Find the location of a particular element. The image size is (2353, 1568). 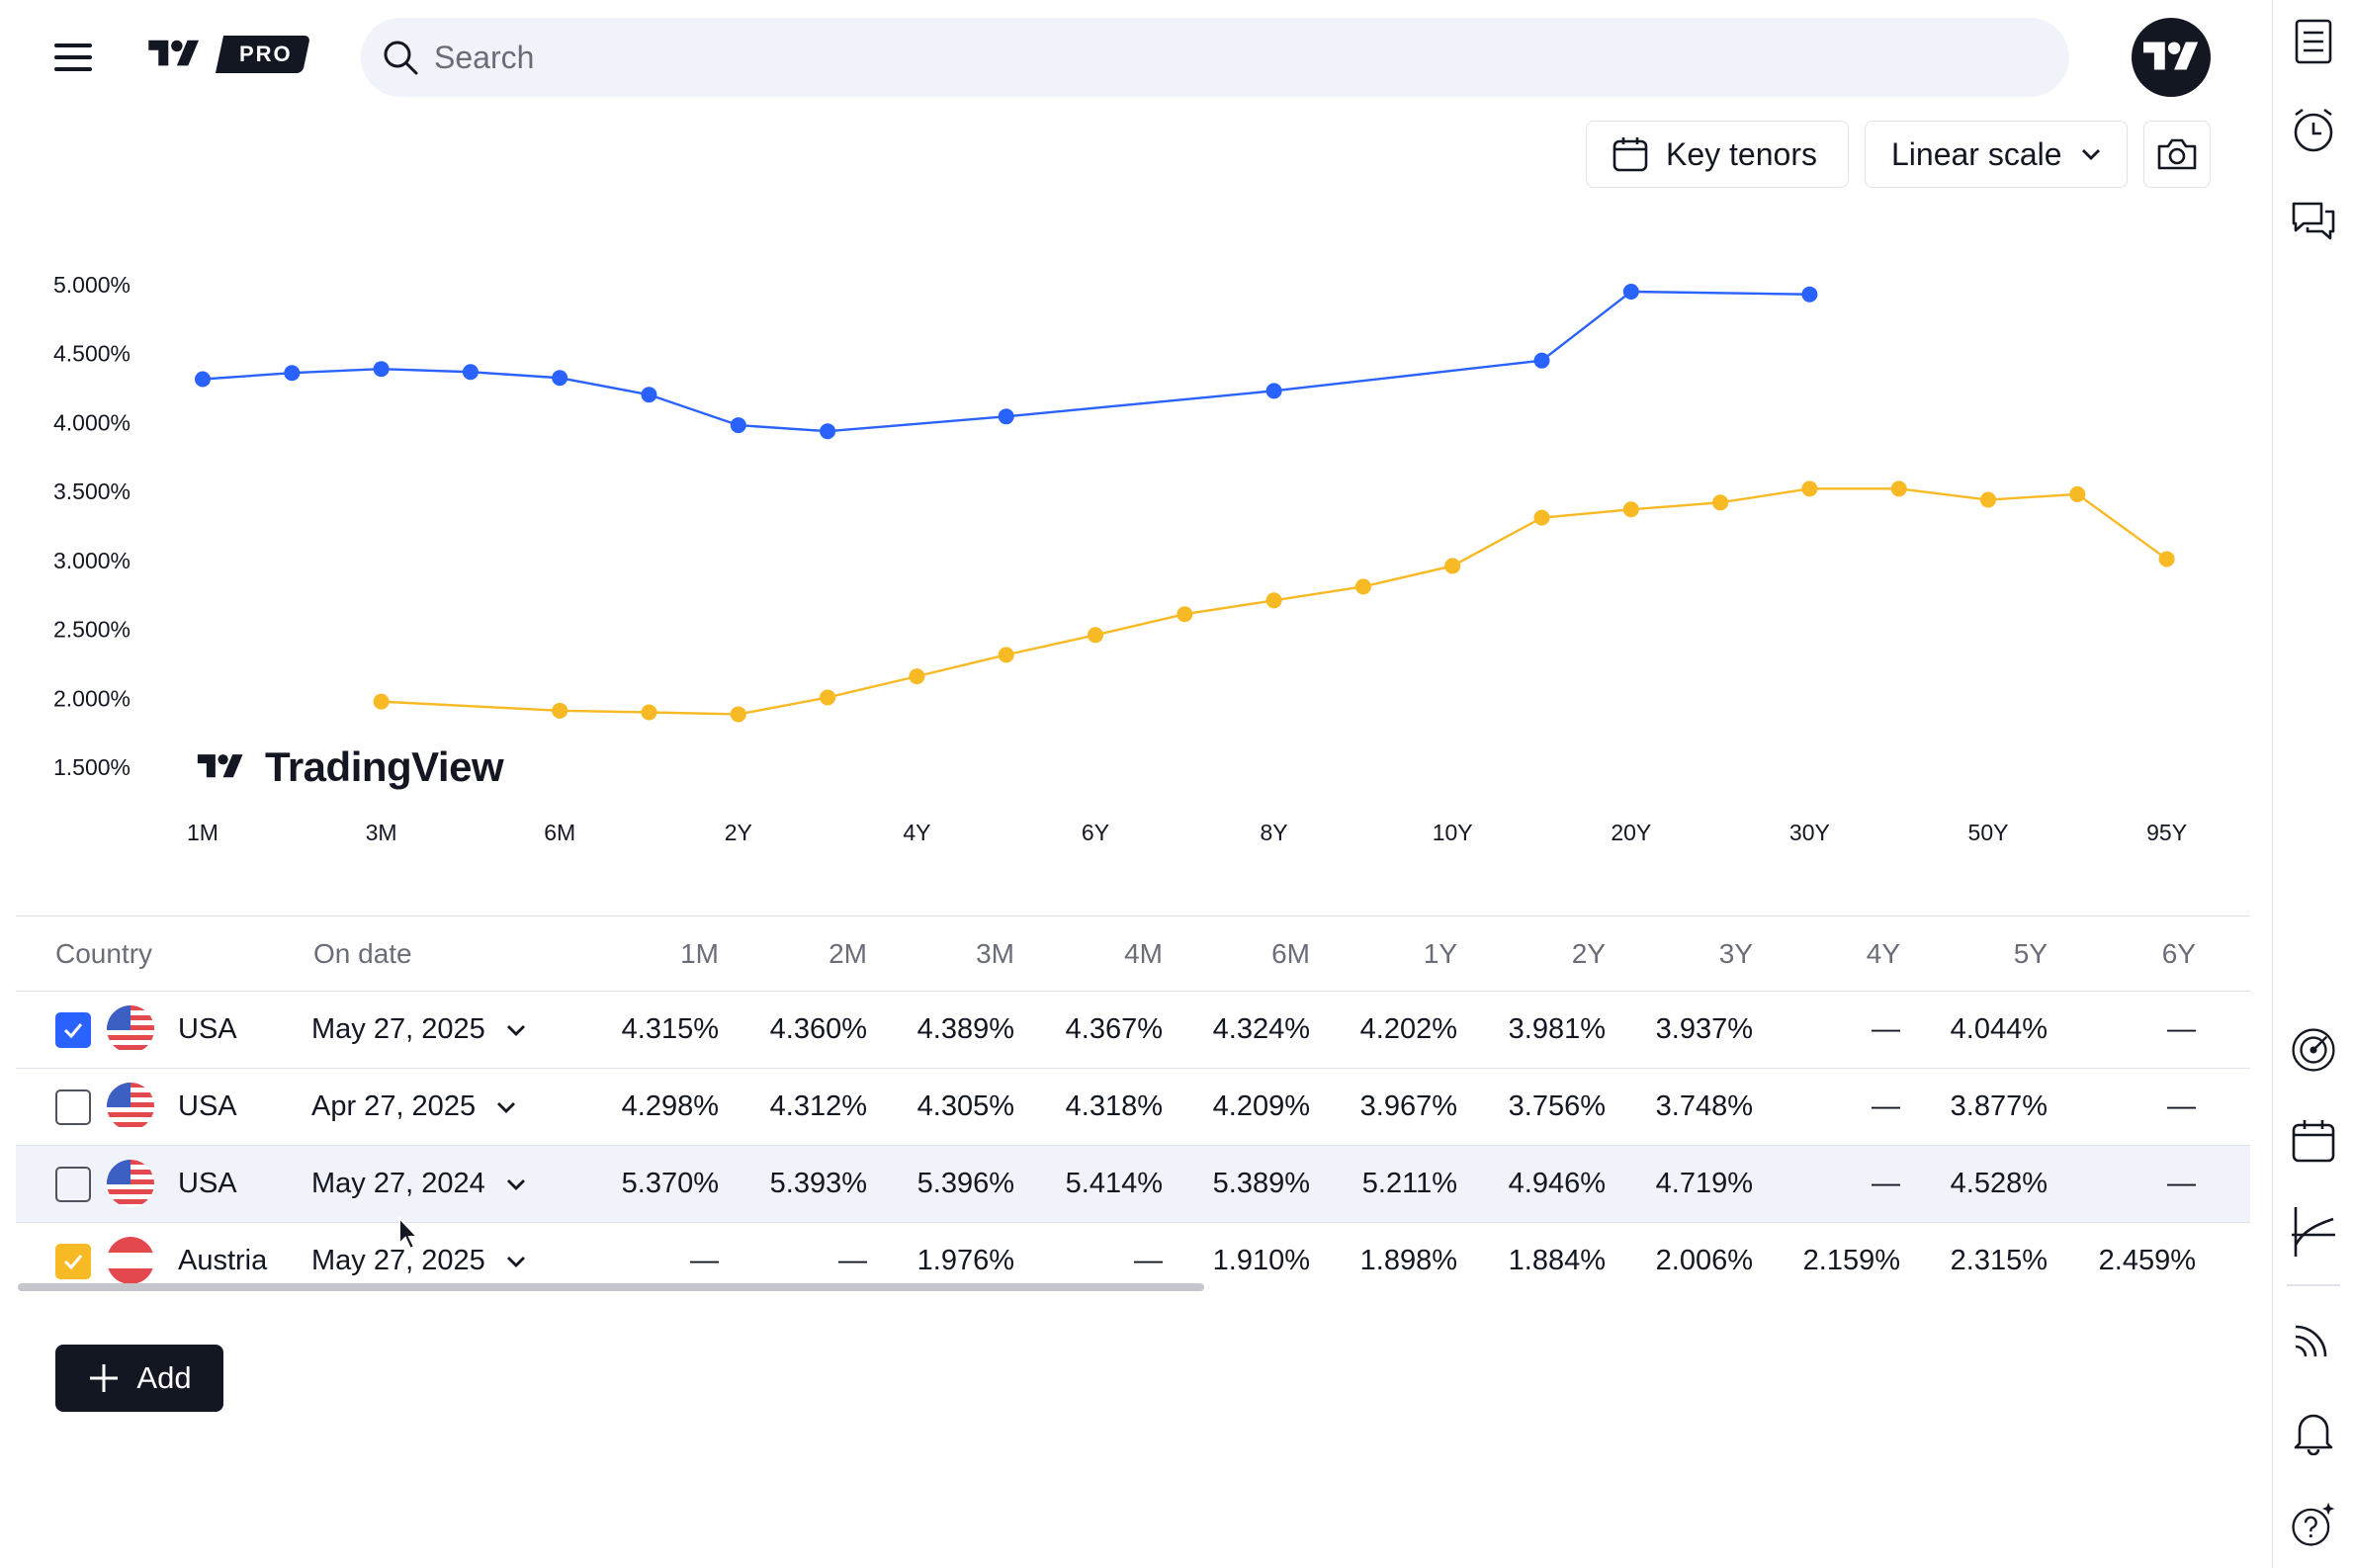

add-button: Add is located at coordinates (139, 1378).